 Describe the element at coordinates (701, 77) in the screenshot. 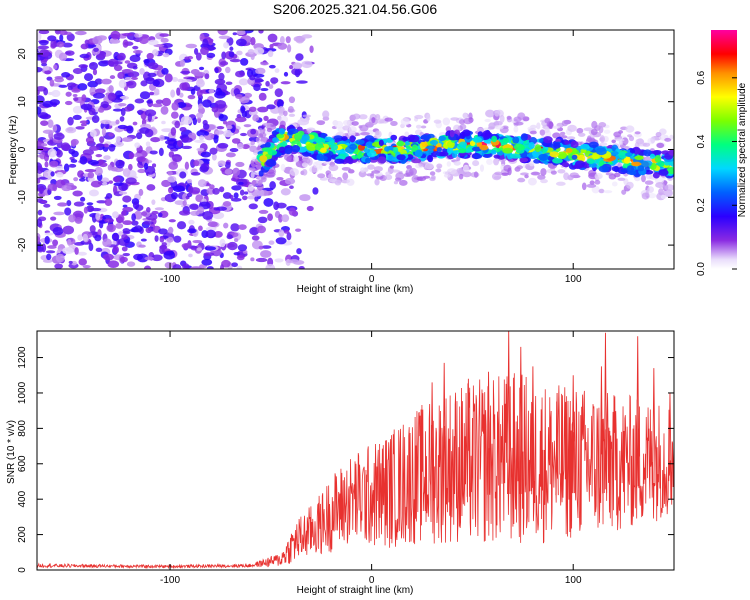

I see `colorbar-tick-label: 0.6` at that location.